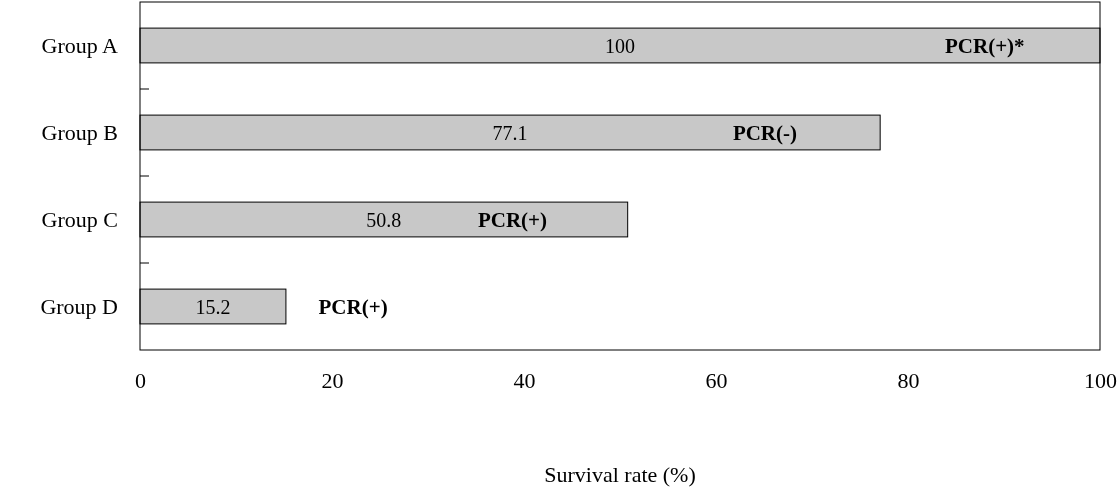  What do you see at coordinates (79, 306) in the screenshot?
I see `y-tick-label: Group D` at bounding box center [79, 306].